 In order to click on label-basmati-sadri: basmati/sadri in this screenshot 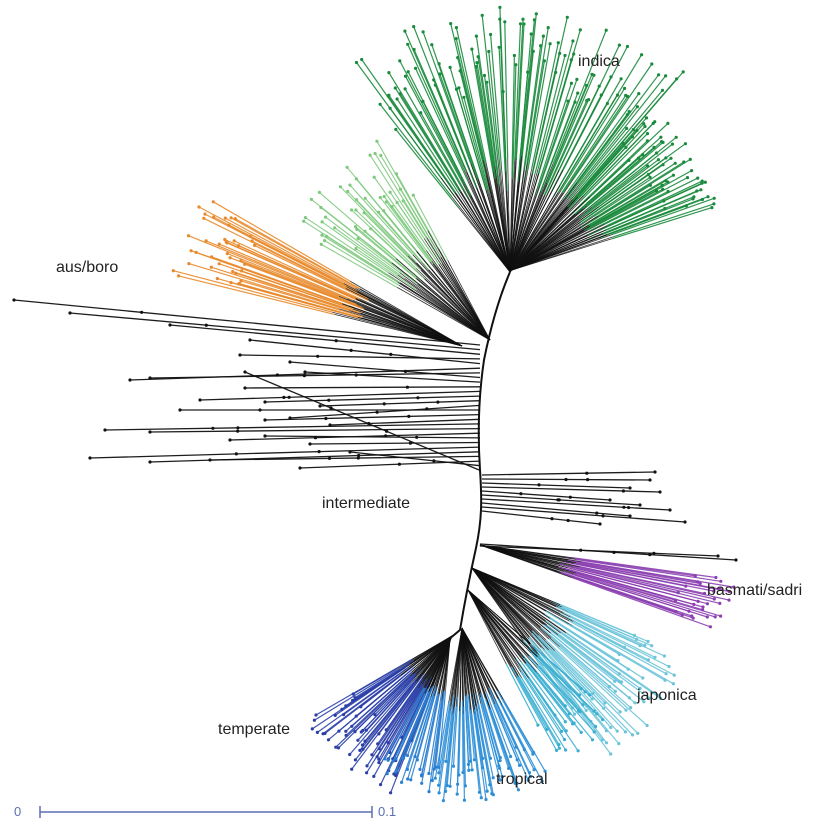, I will do `click(755, 590)`.